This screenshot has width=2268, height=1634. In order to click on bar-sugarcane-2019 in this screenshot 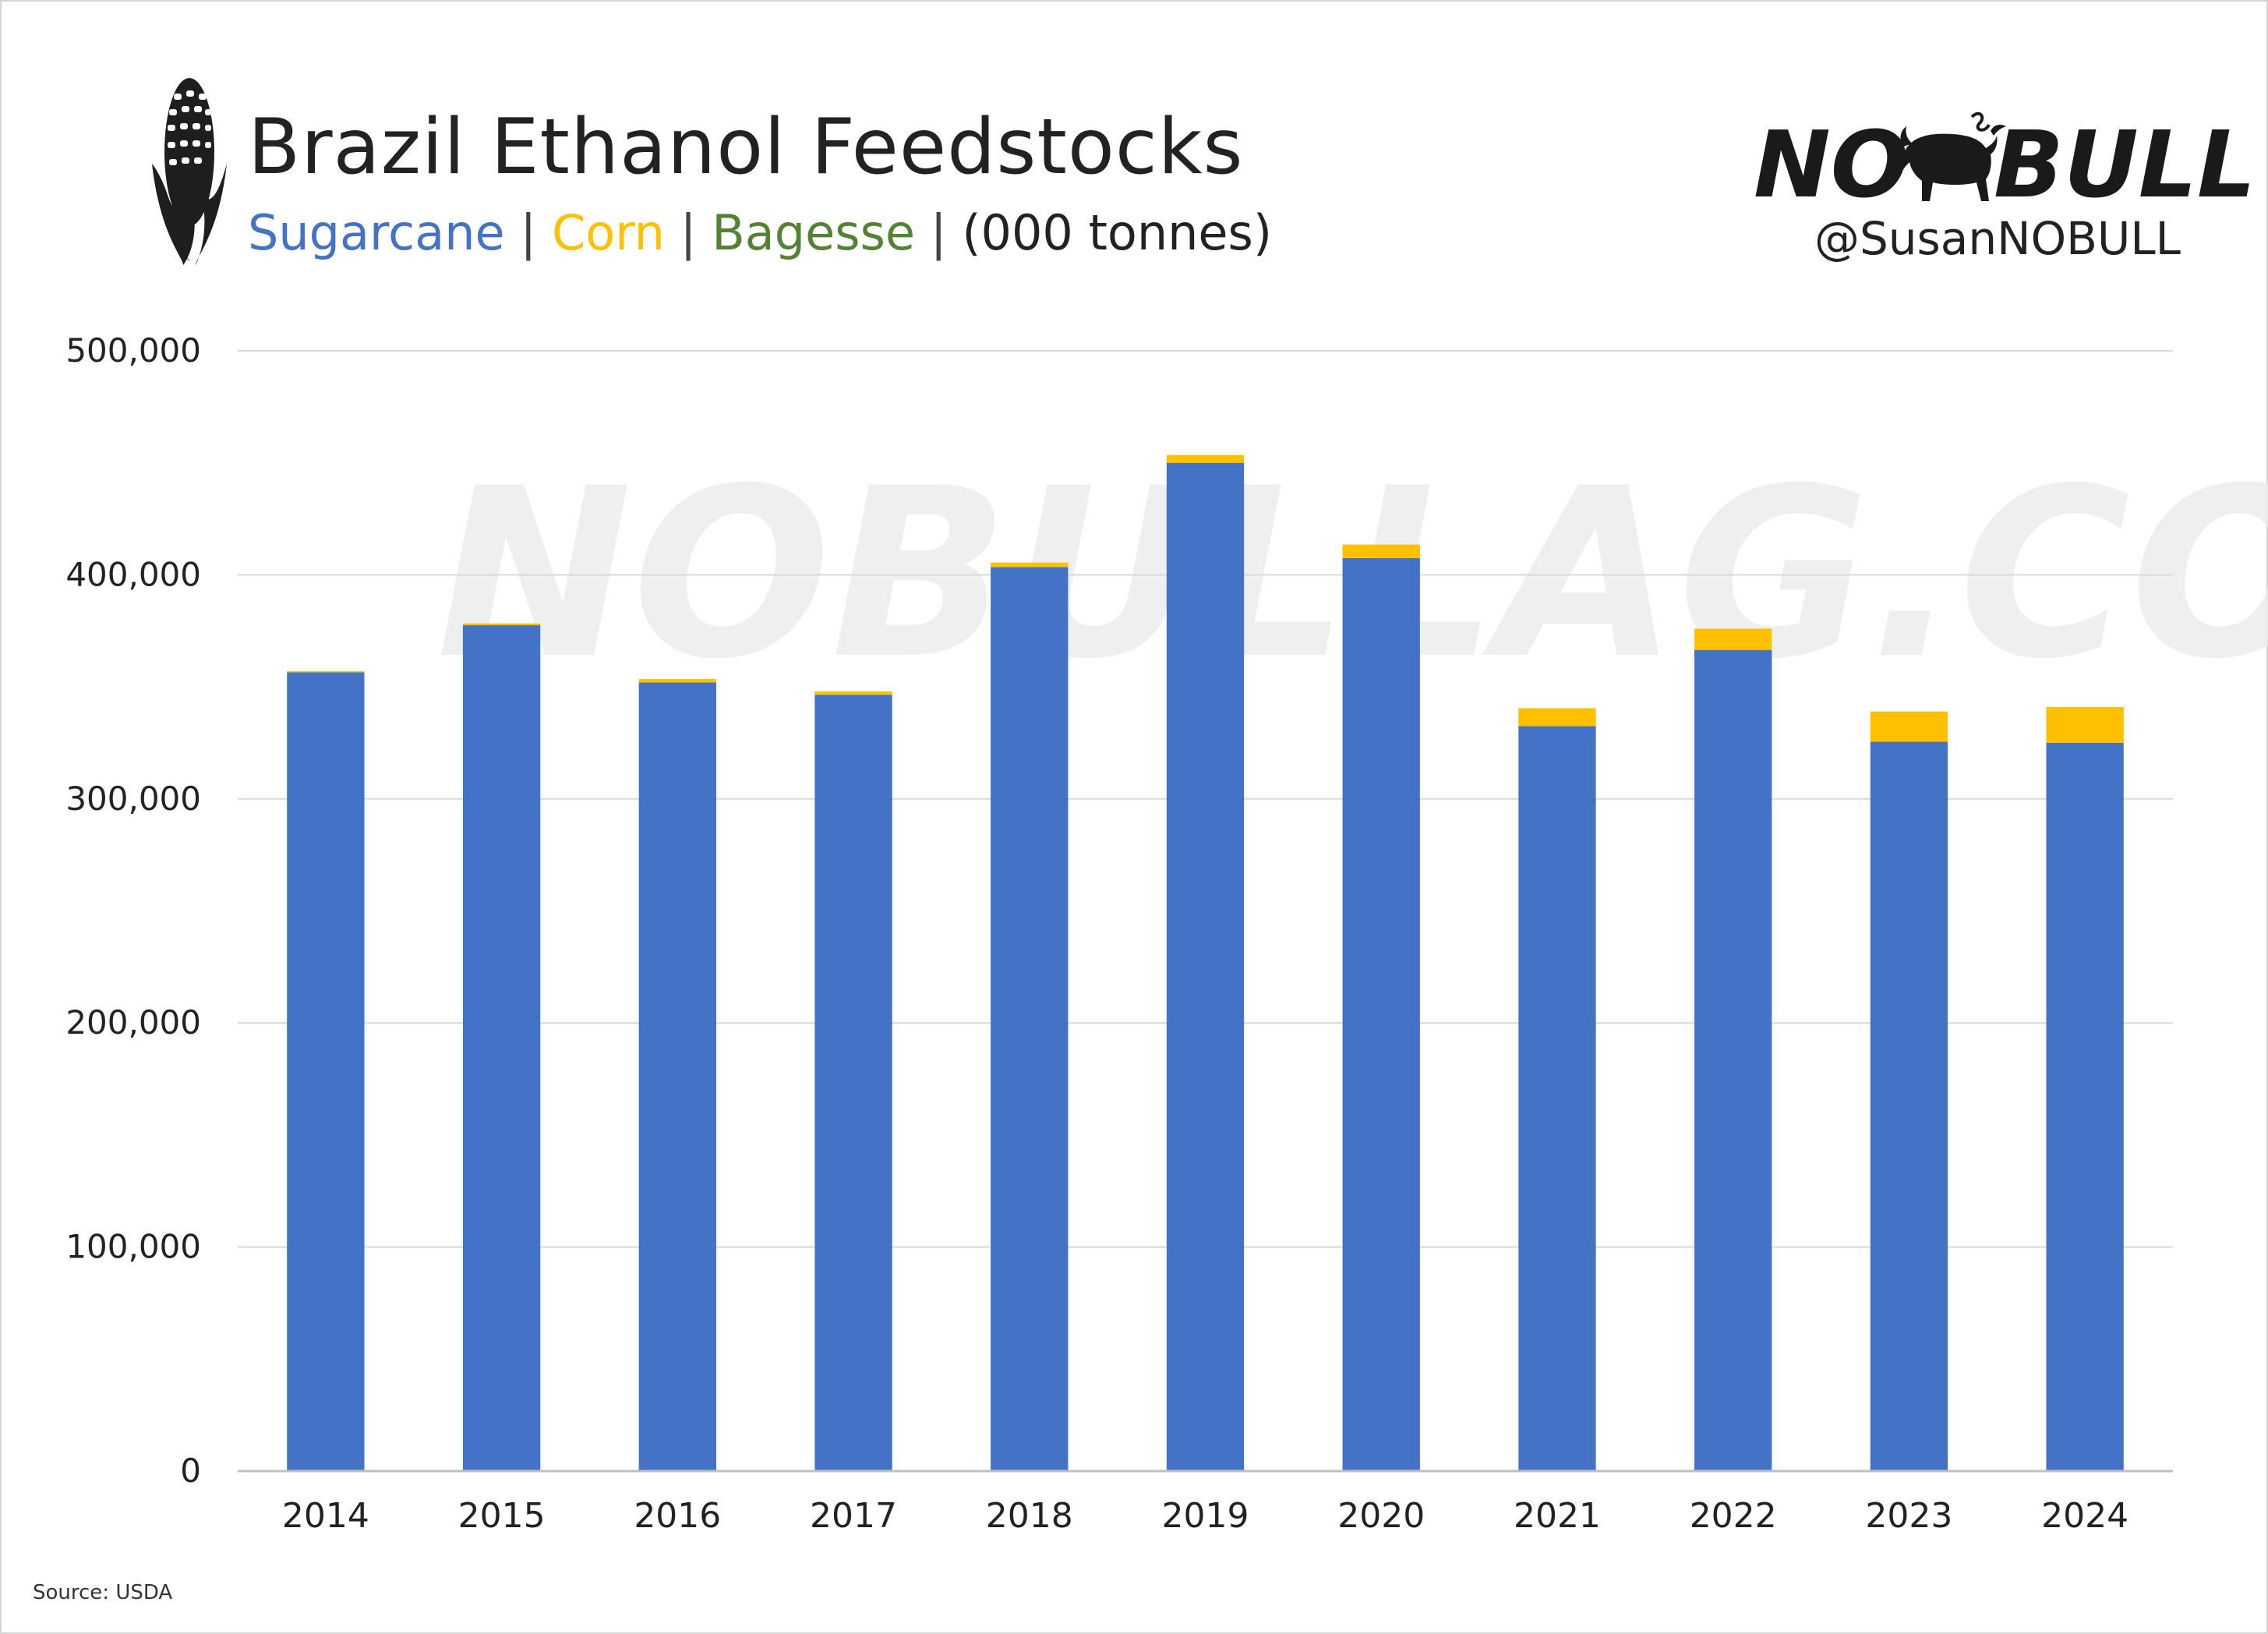, I will do `click(1205, 967)`.